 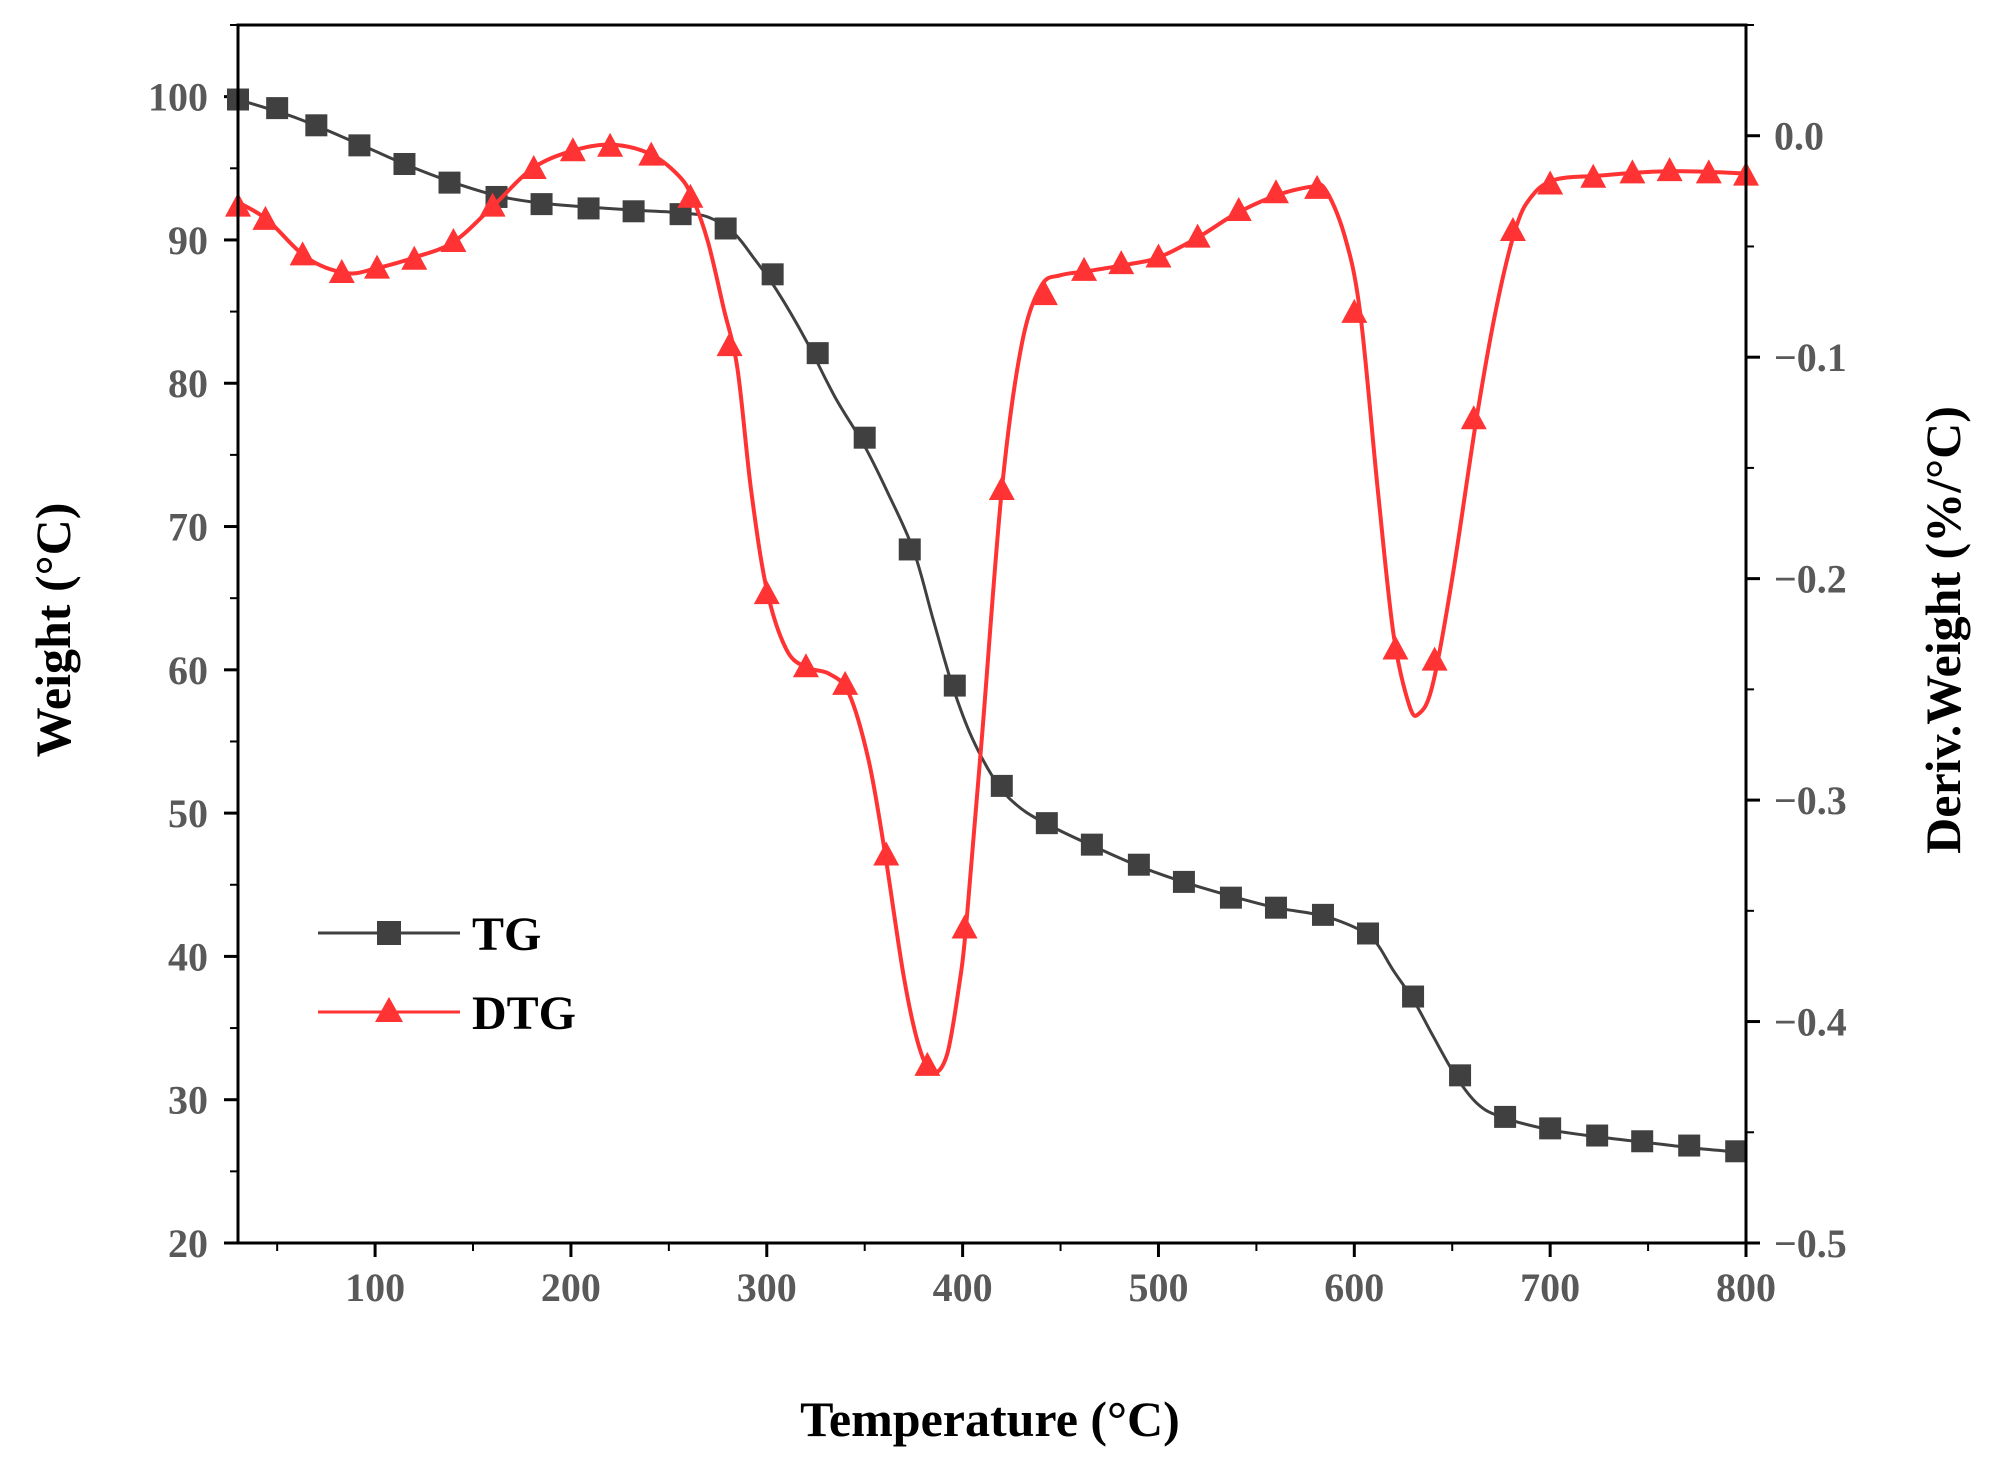 What do you see at coordinates (1796, 645) in the screenshot?
I see `right-y-axis: −0.5 −0.4 −0.3 −0.2 −0.1 0.0` at bounding box center [1796, 645].